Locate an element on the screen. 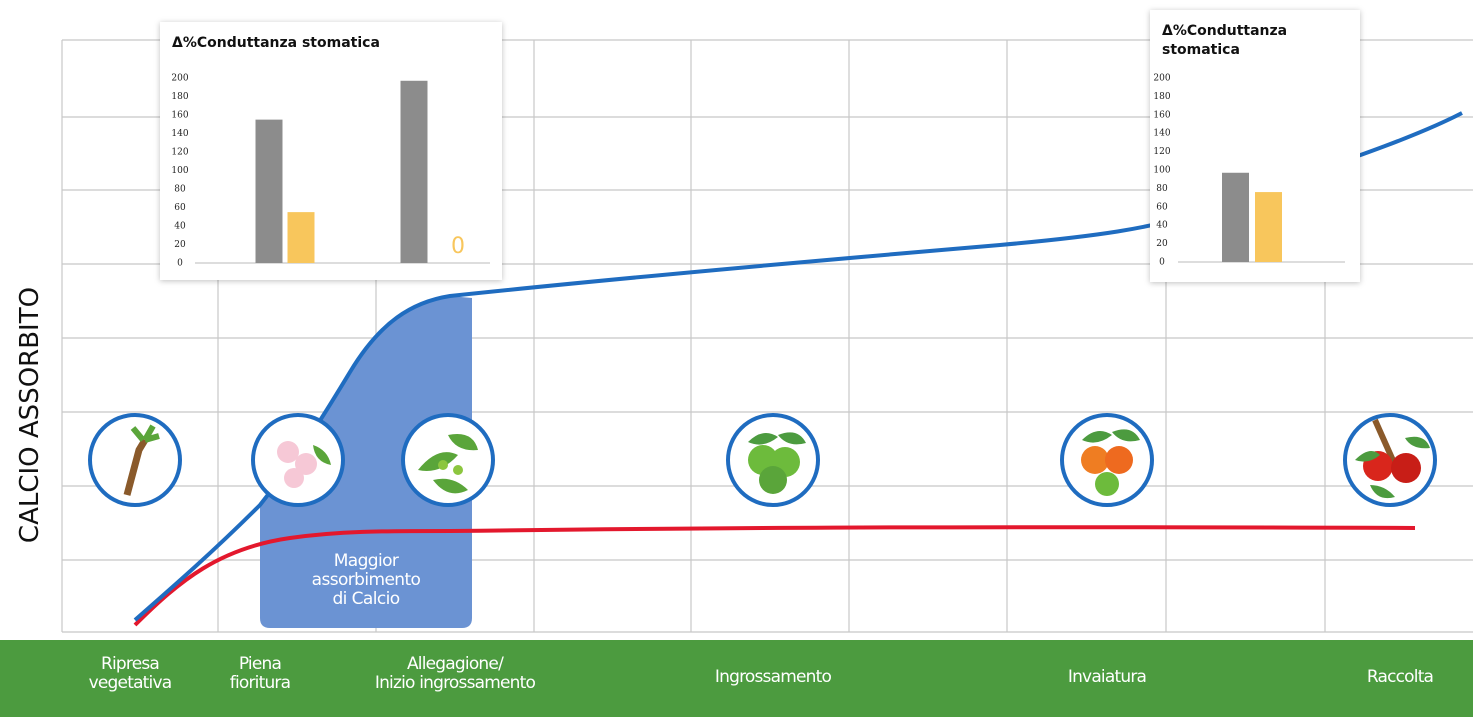 The height and width of the screenshot is (717, 1473). stage-band is located at coordinates (736, 678).